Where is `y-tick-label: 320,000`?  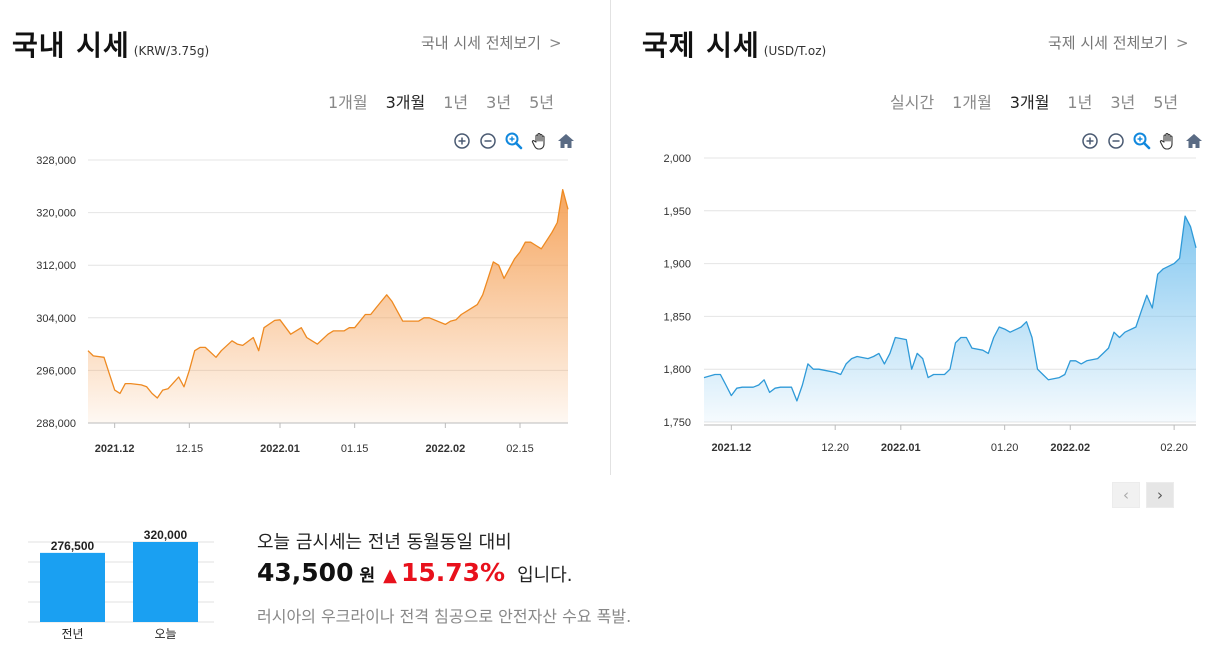
y-tick-label: 320,000 is located at coordinates (56, 214).